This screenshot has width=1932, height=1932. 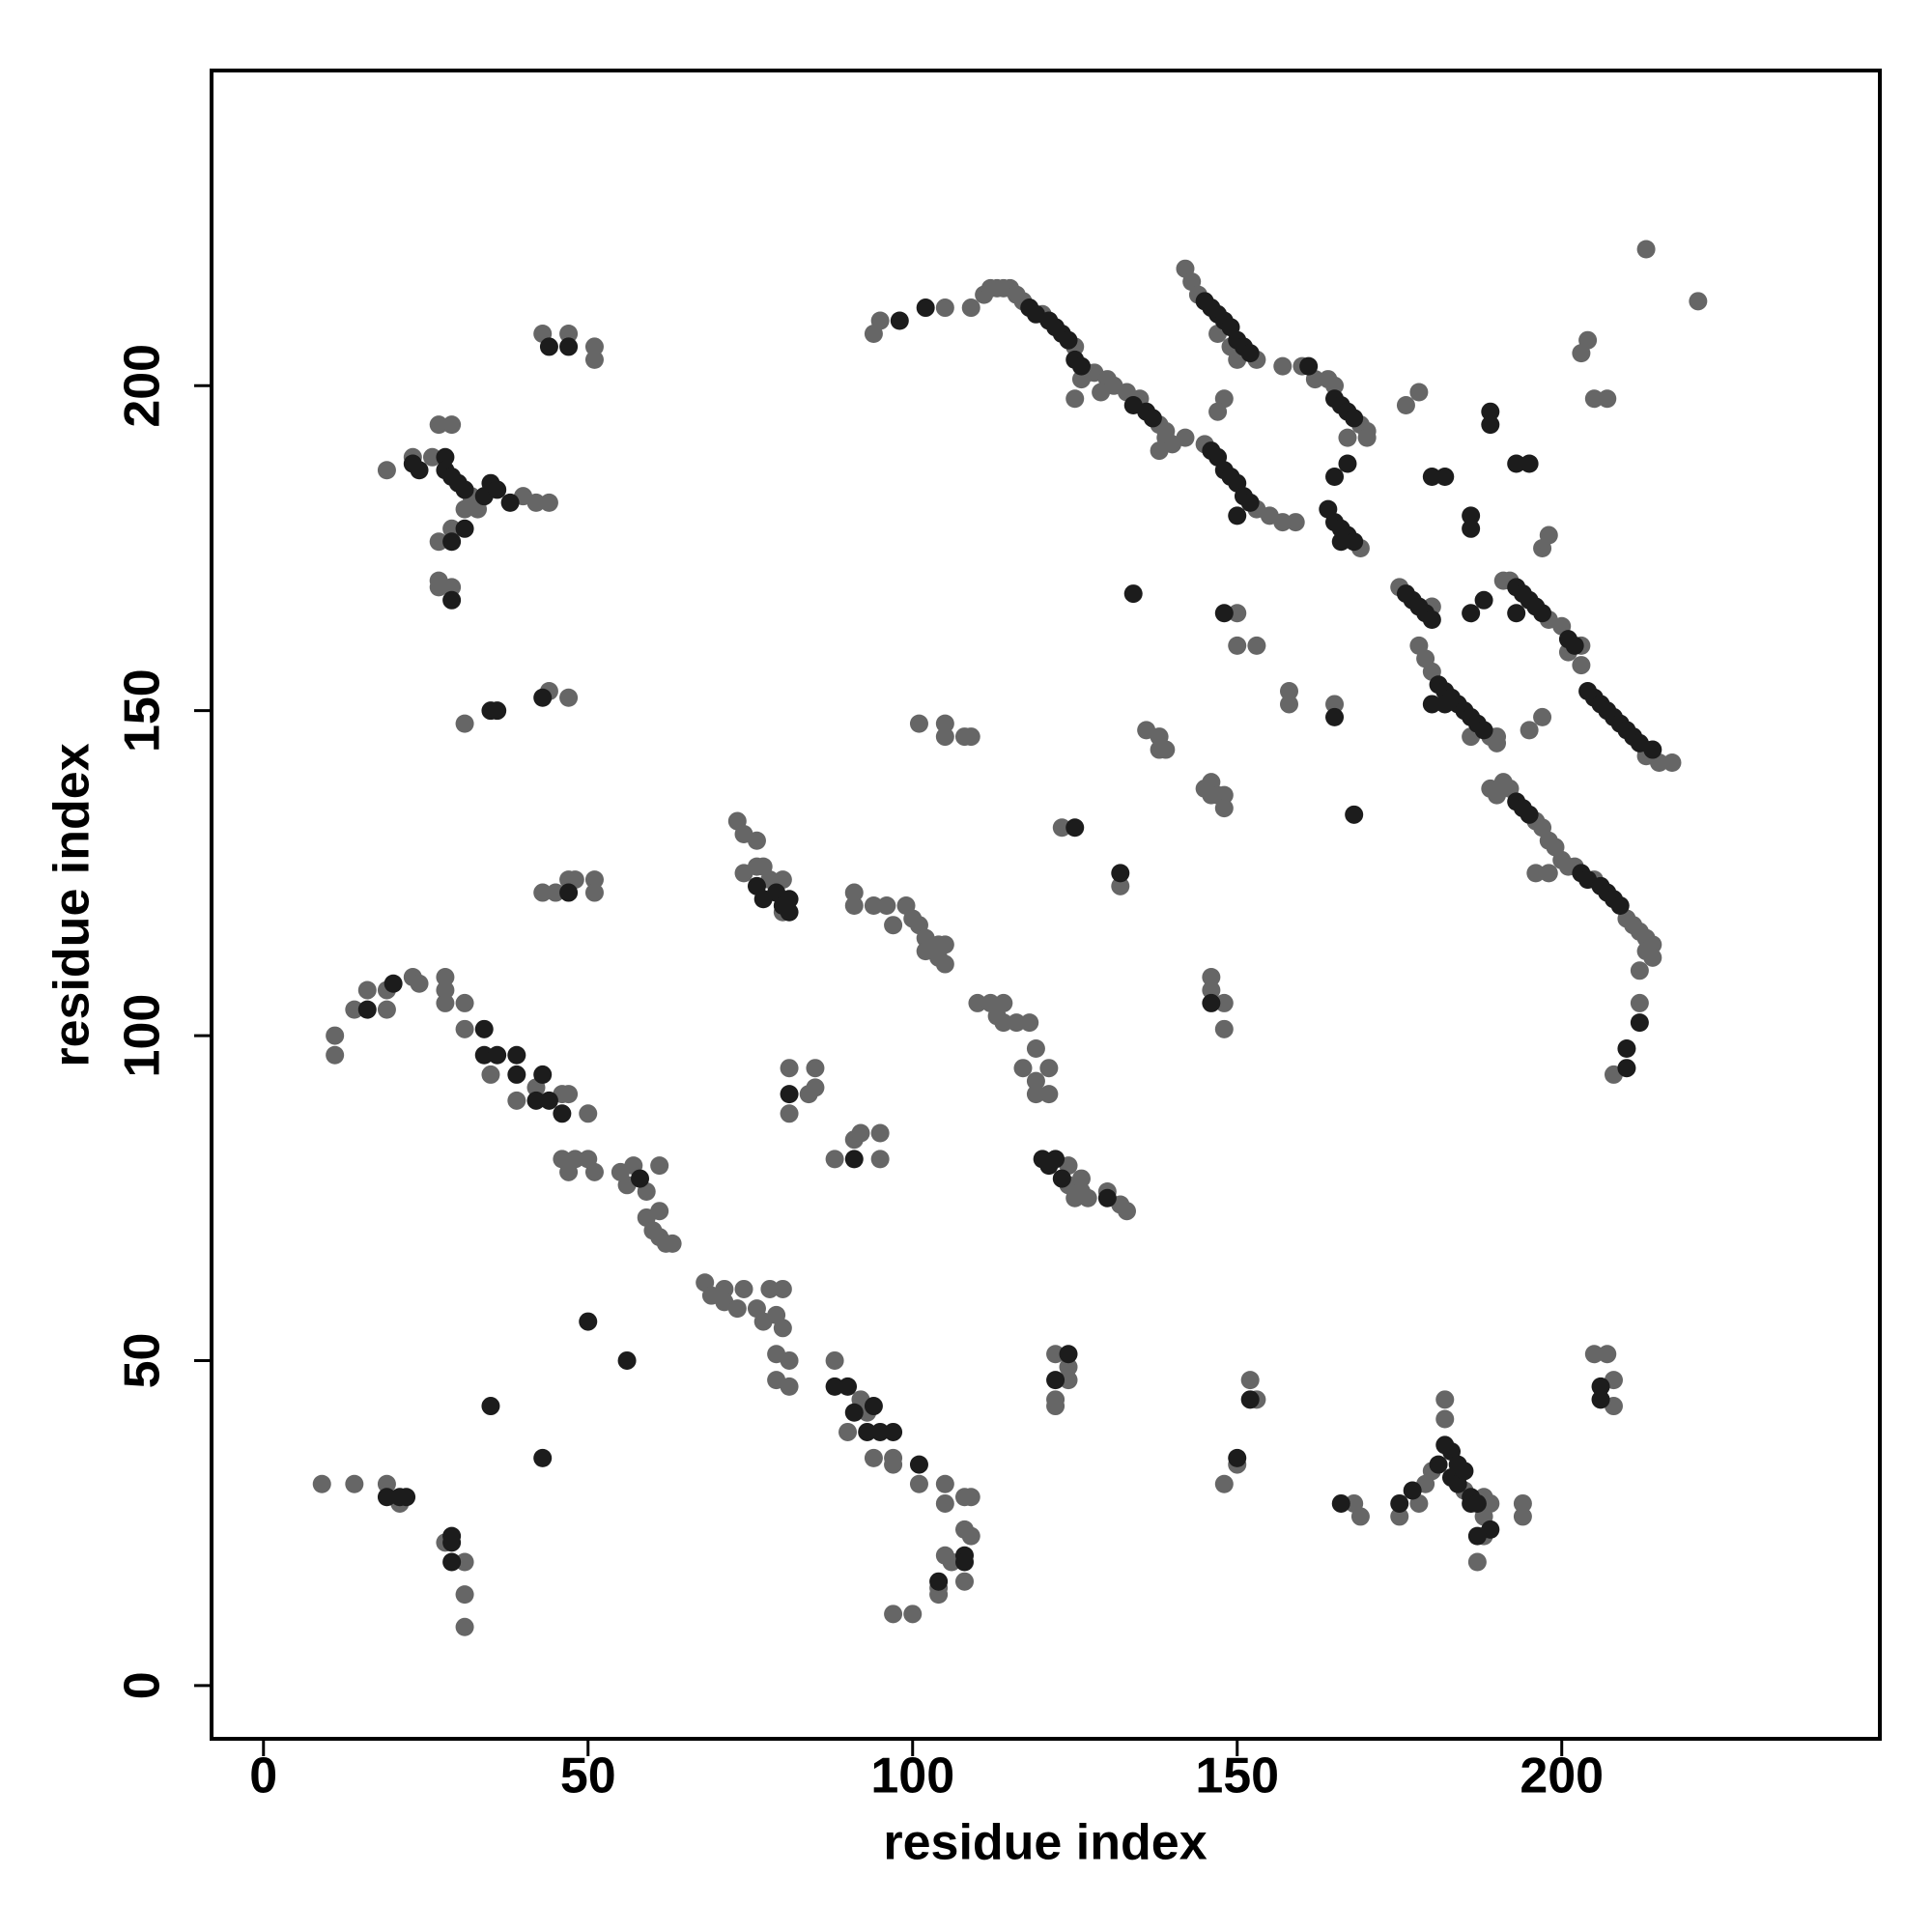 What do you see at coordinates (143, 1036) in the screenshot?
I see `y-tick-label: 100` at bounding box center [143, 1036].